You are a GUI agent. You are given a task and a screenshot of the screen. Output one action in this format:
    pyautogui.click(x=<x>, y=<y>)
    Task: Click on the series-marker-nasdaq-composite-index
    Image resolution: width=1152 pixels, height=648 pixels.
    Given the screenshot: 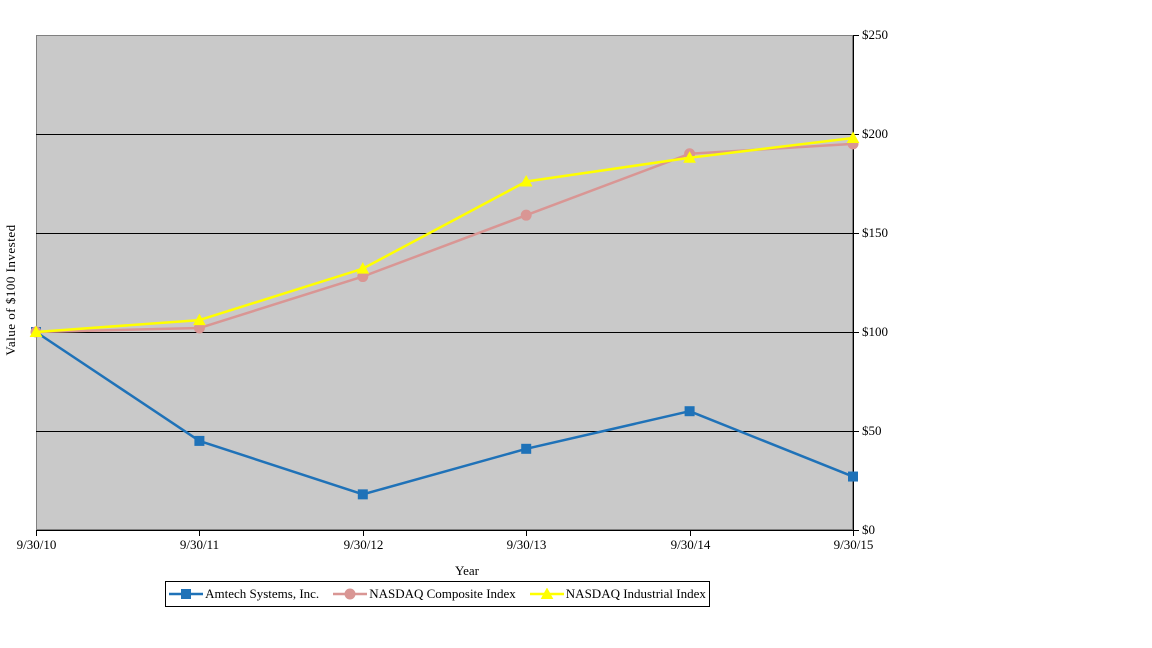 What is the action you would take?
    pyautogui.click(x=526, y=215)
    